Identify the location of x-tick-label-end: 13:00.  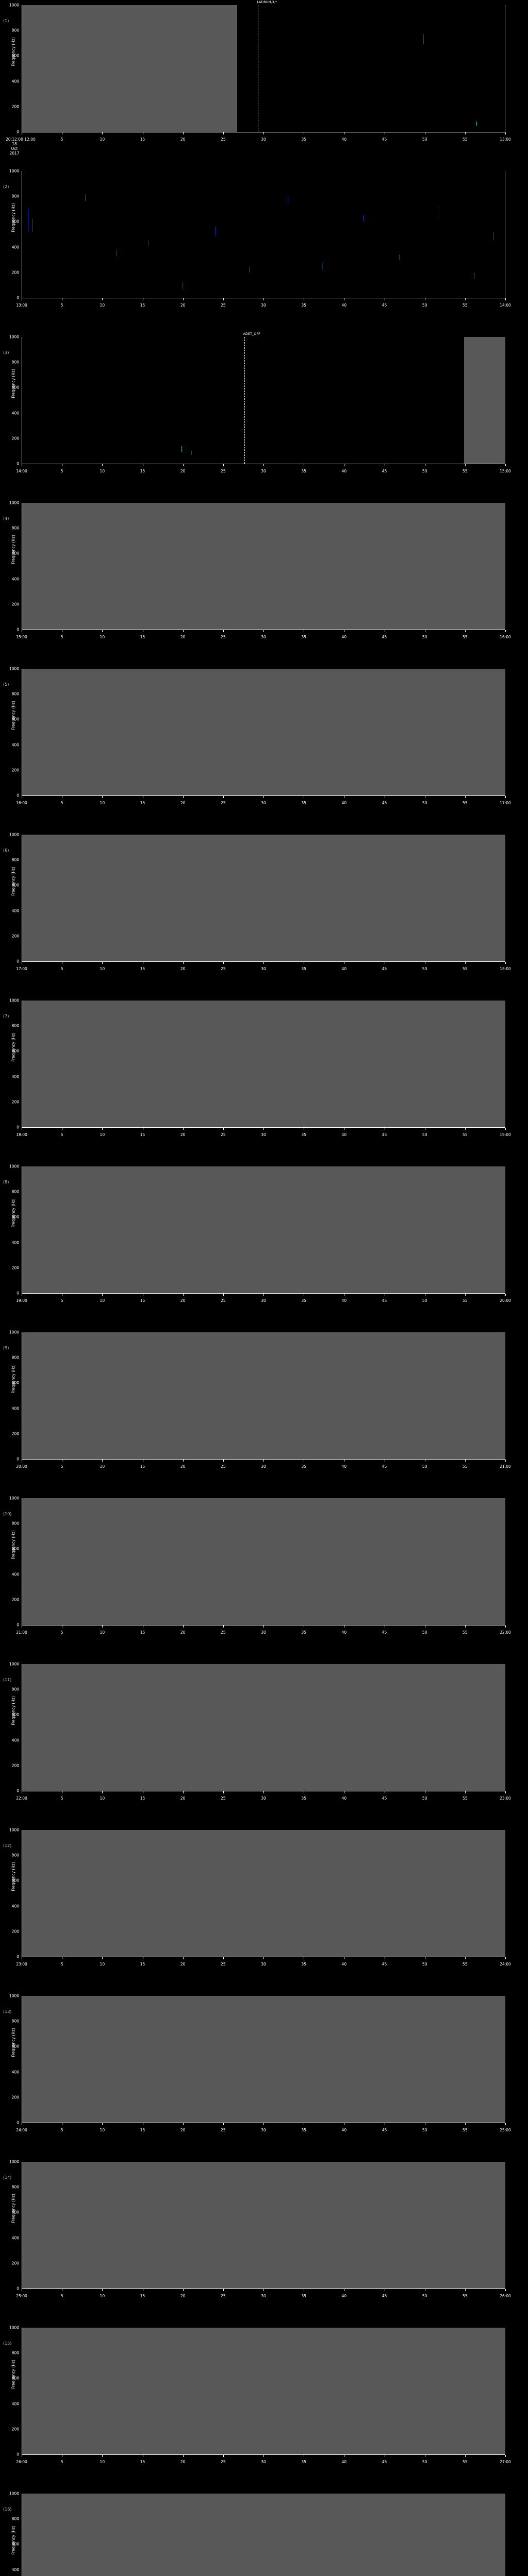
(505, 139).